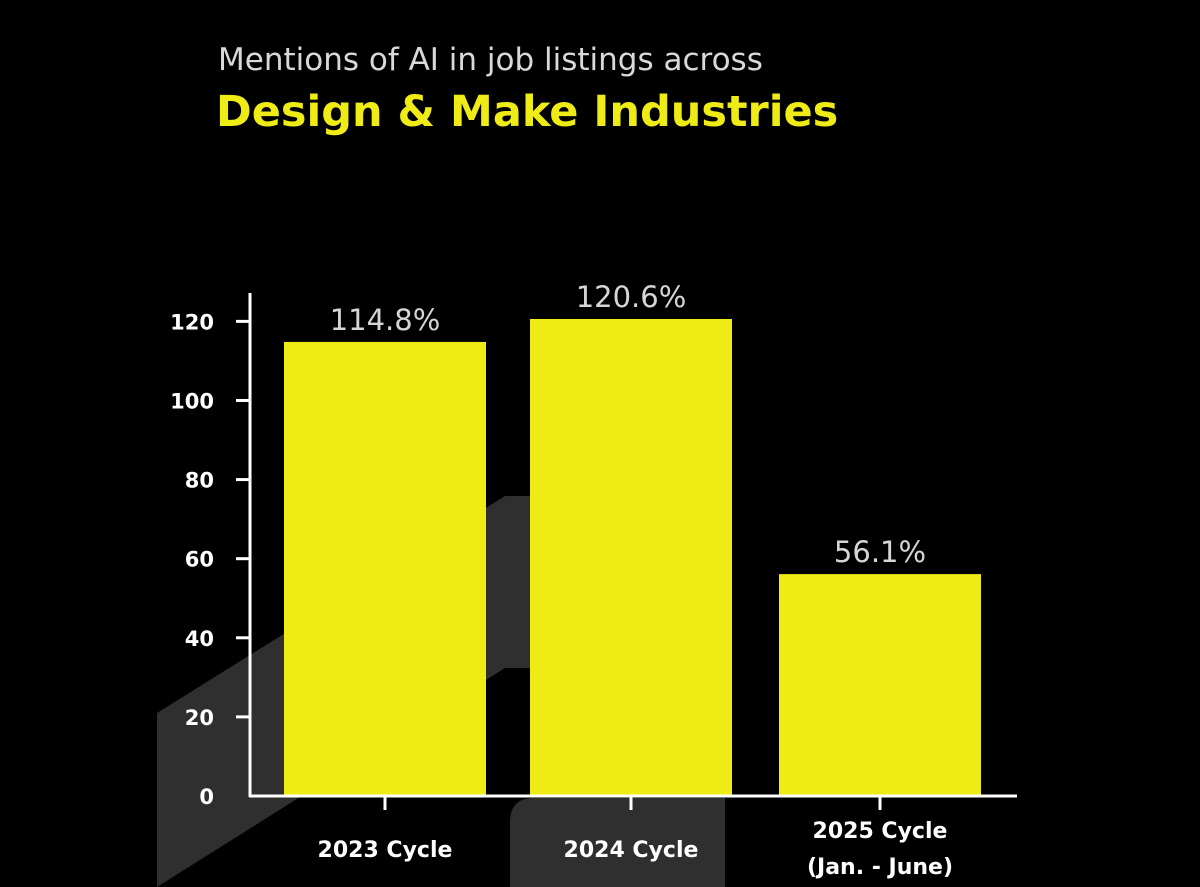 This screenshot has height=887, width=1200. I want to click on y-tick-label: 100, so click(192, 401).